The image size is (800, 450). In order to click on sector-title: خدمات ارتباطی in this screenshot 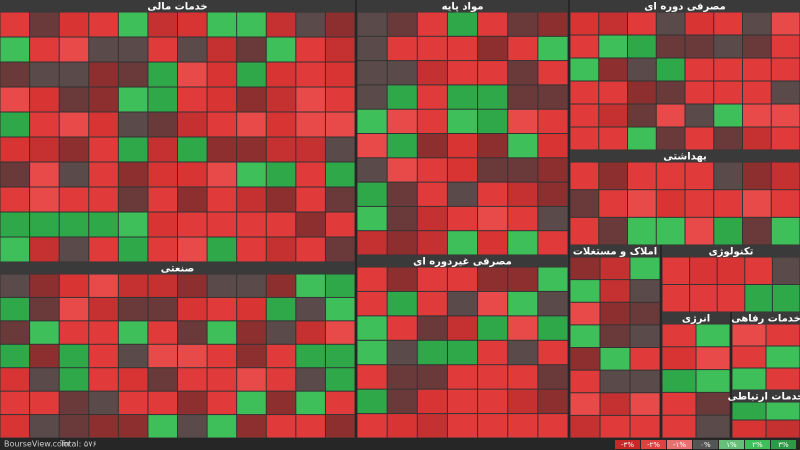, I will do `click(764, 397)`.